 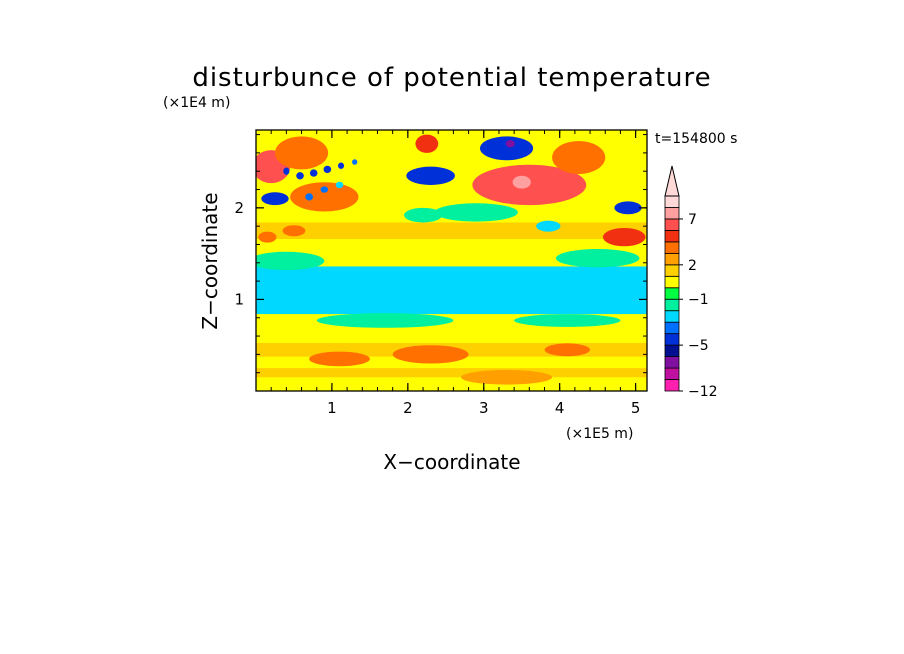 What do you see at coordinates (484, 408) in the screenshot?
I see `x-tick-label: 3` at bounding box center [484, 408].